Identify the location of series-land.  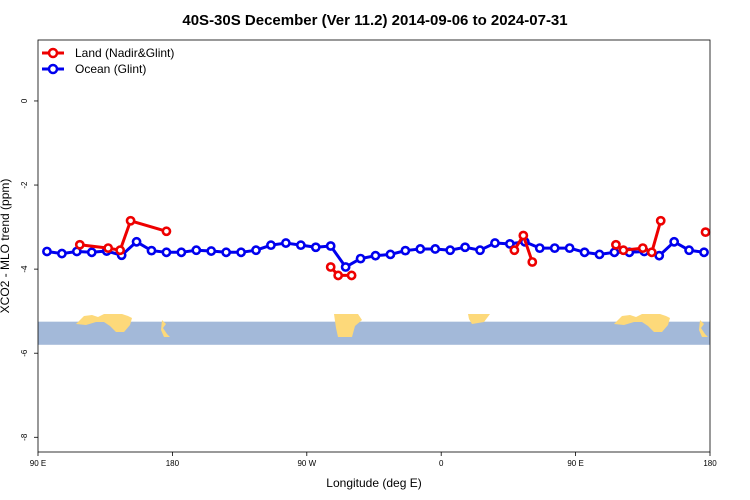
(392, 248).